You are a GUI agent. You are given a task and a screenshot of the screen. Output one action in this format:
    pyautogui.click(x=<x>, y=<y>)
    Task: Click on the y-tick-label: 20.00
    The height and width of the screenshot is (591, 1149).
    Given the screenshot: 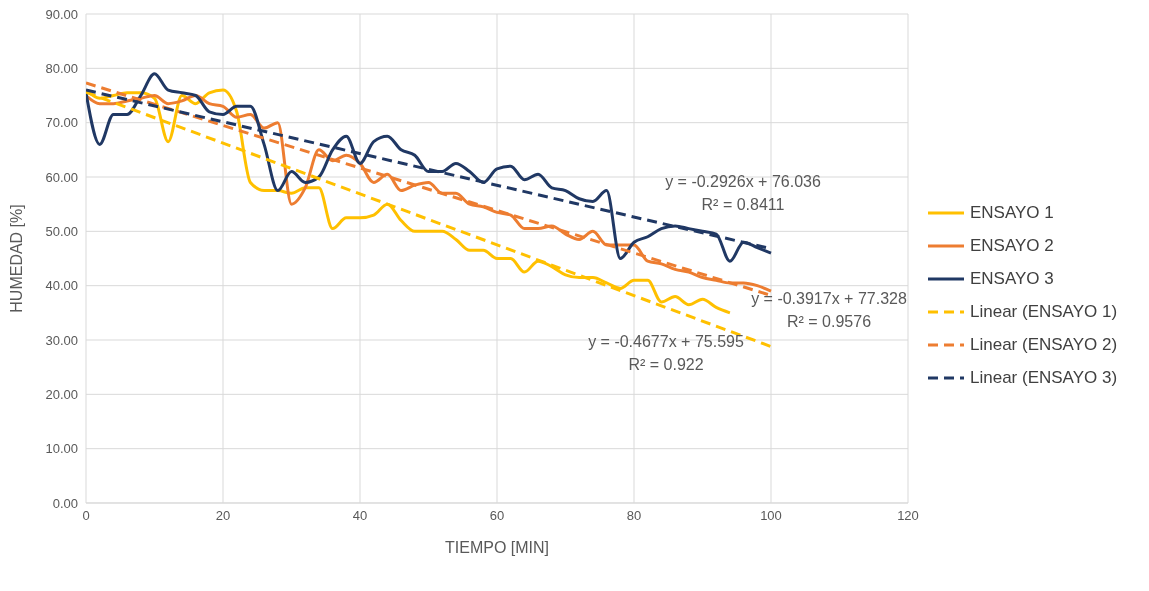 What is the action you would take?
    pyautogui.click(x=61, y=394)
    